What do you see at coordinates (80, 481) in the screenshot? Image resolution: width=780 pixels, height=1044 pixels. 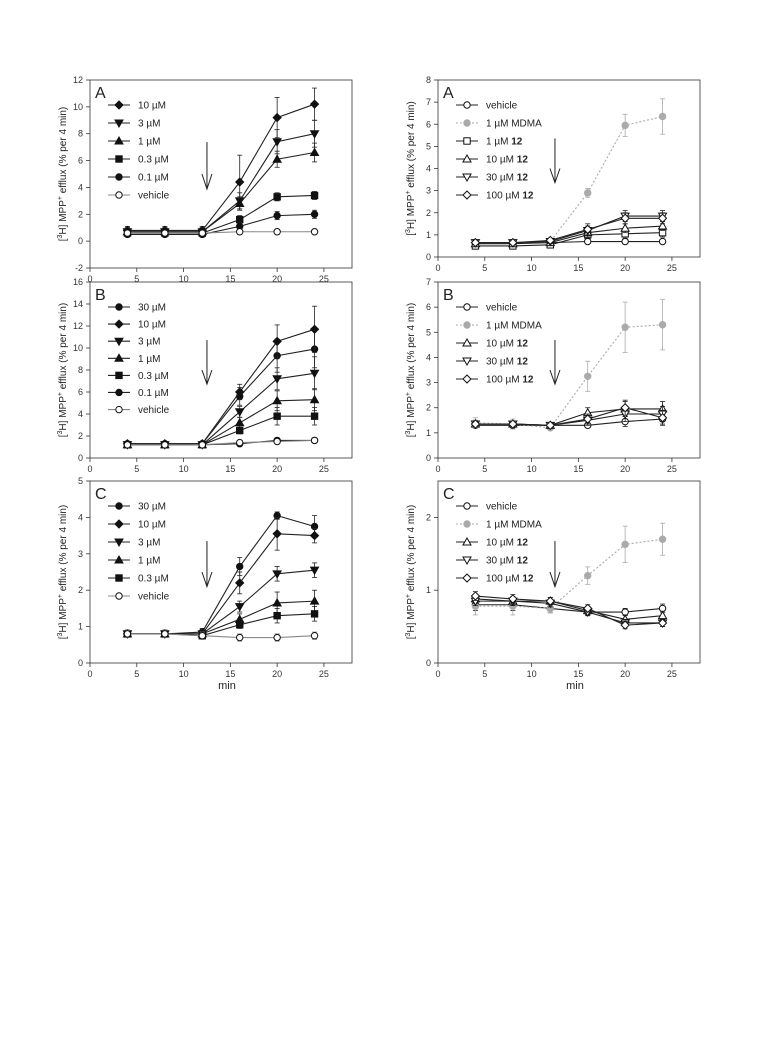 I see `y-tick-label: 5` at bounding box center [80, 481].